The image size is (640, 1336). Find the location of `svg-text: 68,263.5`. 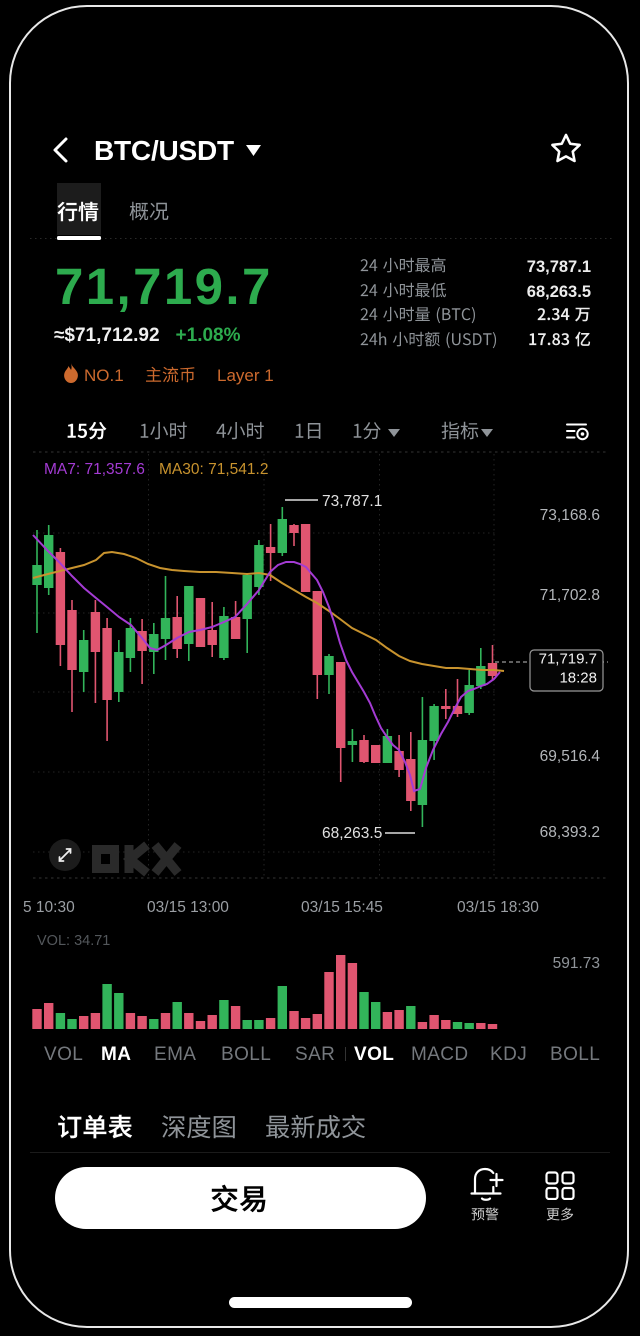

svg-text: 68,263.5 is located at coordinates (352, 833).